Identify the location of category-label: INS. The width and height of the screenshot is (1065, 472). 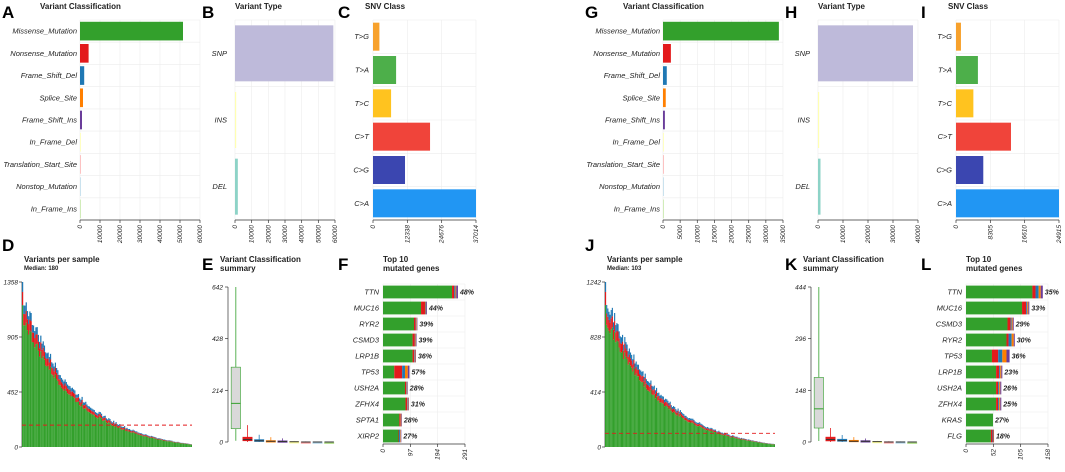
(220, 120).